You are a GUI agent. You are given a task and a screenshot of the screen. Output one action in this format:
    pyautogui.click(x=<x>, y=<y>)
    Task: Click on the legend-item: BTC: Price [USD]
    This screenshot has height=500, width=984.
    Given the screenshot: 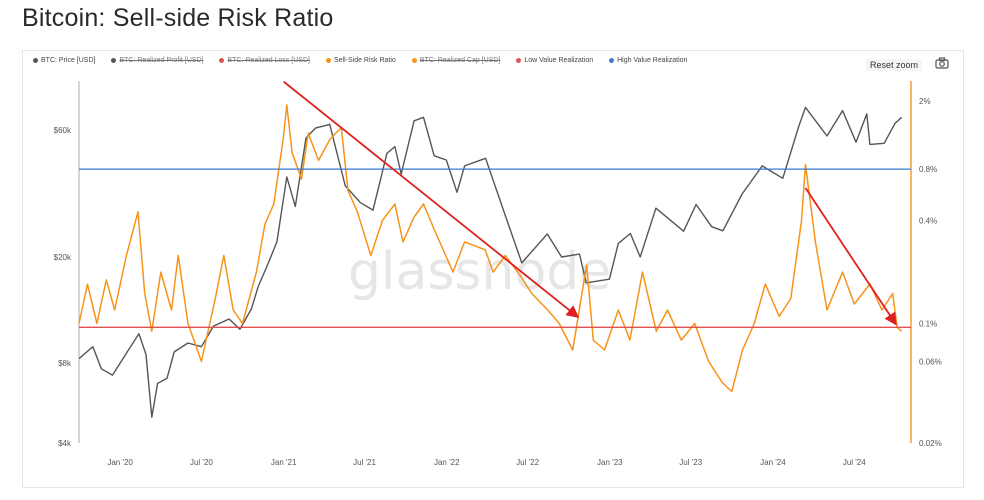 What is the action you would take?
    pyautogui.click(x=64, y=60)
    